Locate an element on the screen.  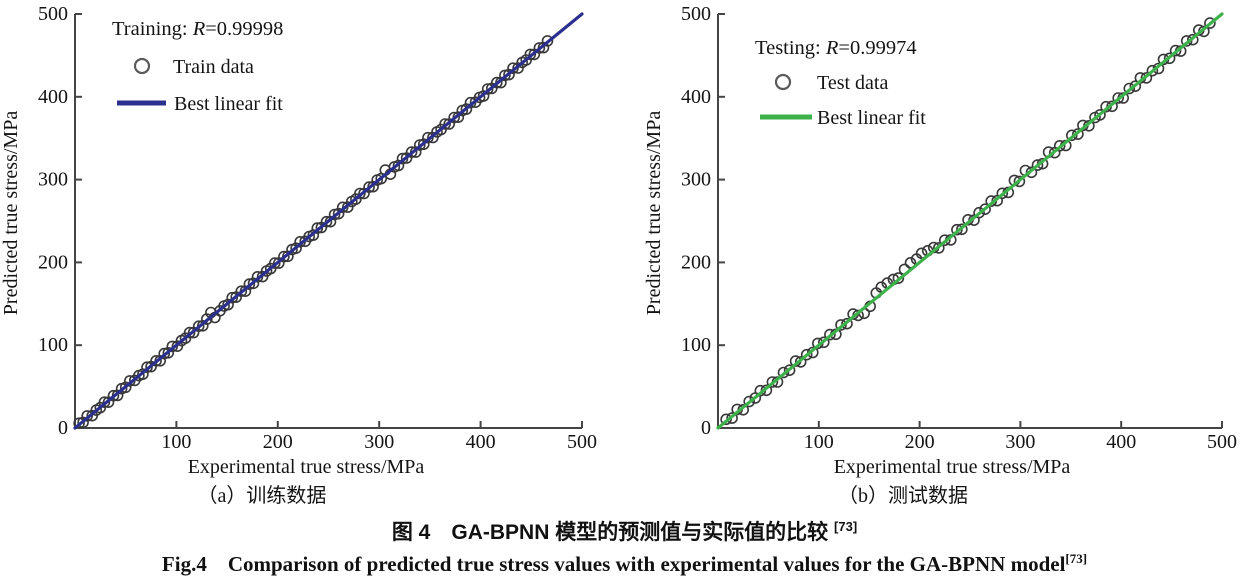
panel-b-ylabel: Predicted true stress/MPa is located at coordinates (654, 213).